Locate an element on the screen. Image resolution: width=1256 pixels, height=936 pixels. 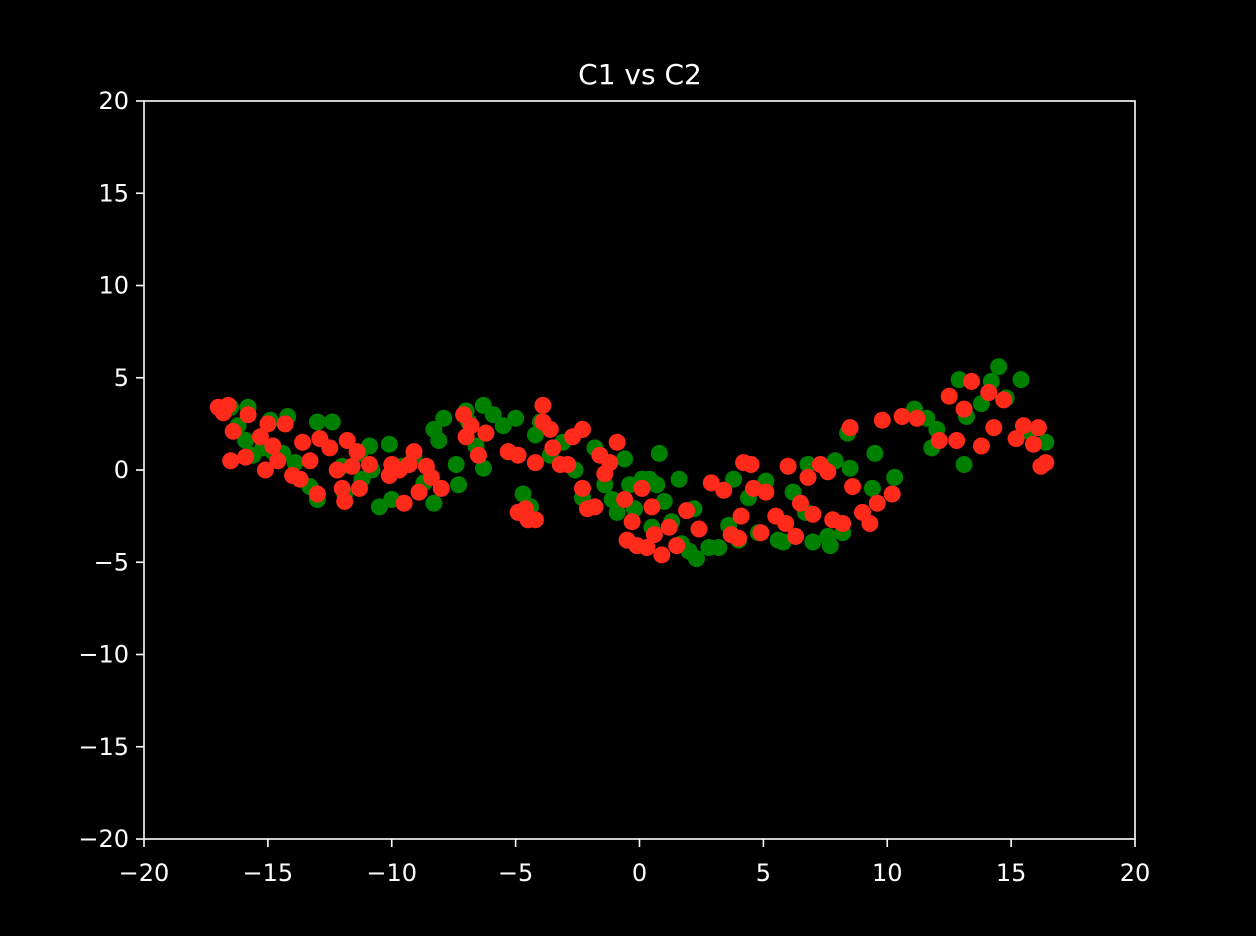
y-tick-label: −5 is located at coordinates (111, 562).